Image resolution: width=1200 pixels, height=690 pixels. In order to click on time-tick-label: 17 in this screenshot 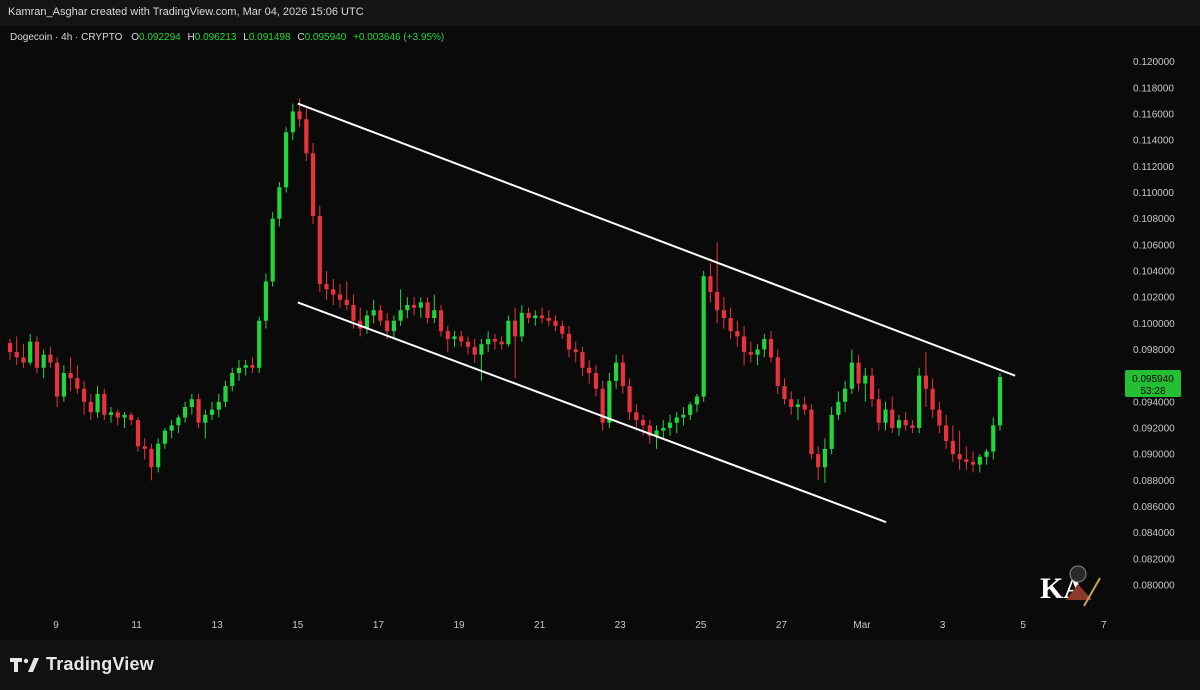, I will do `click(379, 625)`.